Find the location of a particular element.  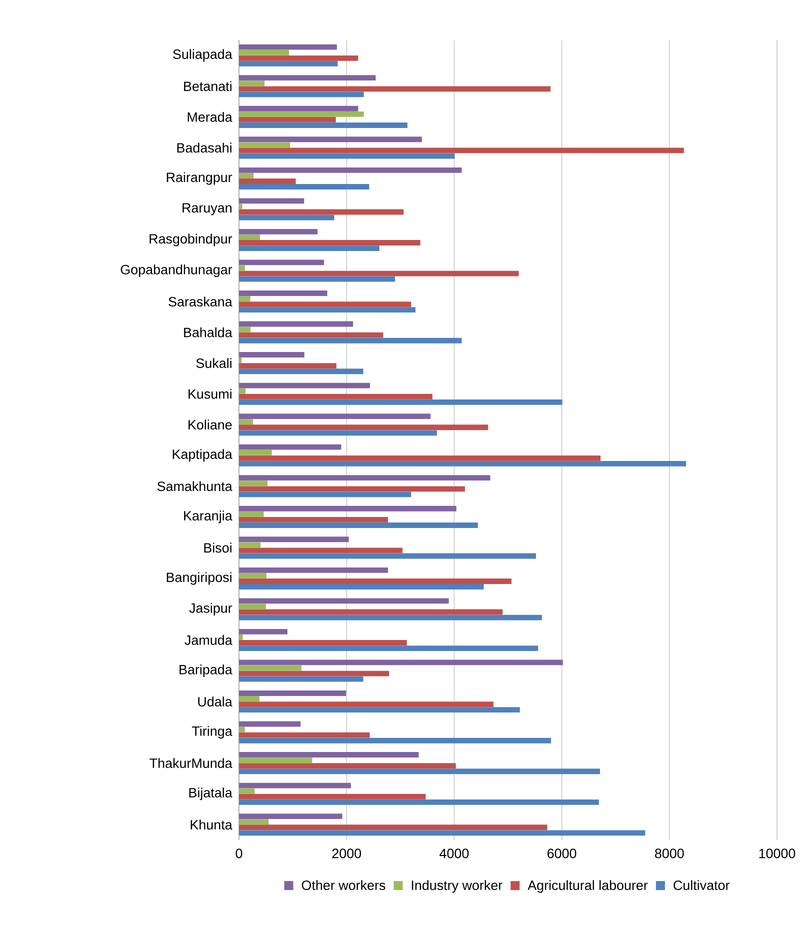

x-tick-label: 4000 is located at coordinates (454, 853).